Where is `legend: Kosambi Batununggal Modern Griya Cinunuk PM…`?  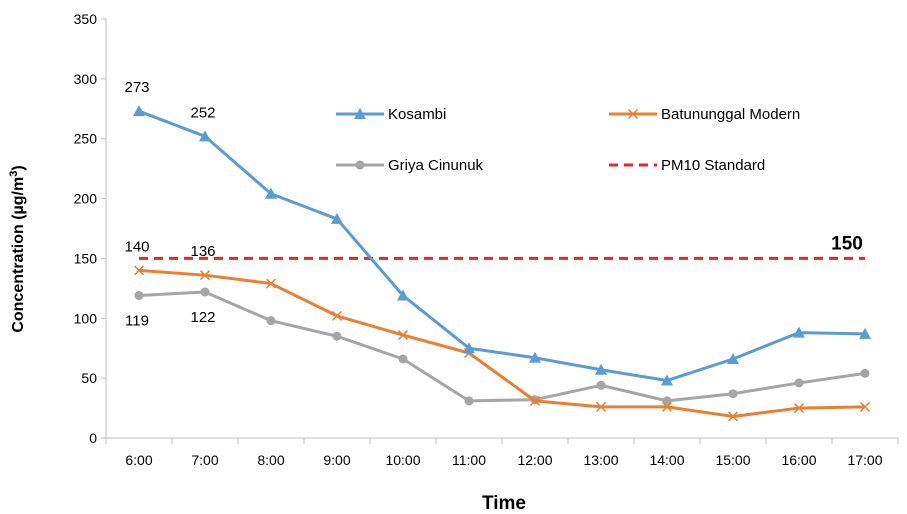 legend: Kosambi Batununggal Modern Griya Cinunuk PM… is located at coordinates (568, 140).